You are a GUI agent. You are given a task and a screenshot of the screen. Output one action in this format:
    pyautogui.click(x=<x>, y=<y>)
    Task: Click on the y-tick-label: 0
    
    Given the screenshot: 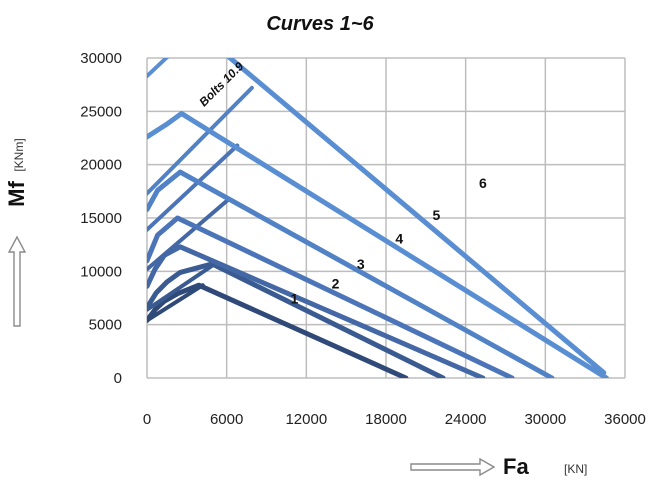 What is the action you would take?
    pyautogui.click(x=118, y=378)
    